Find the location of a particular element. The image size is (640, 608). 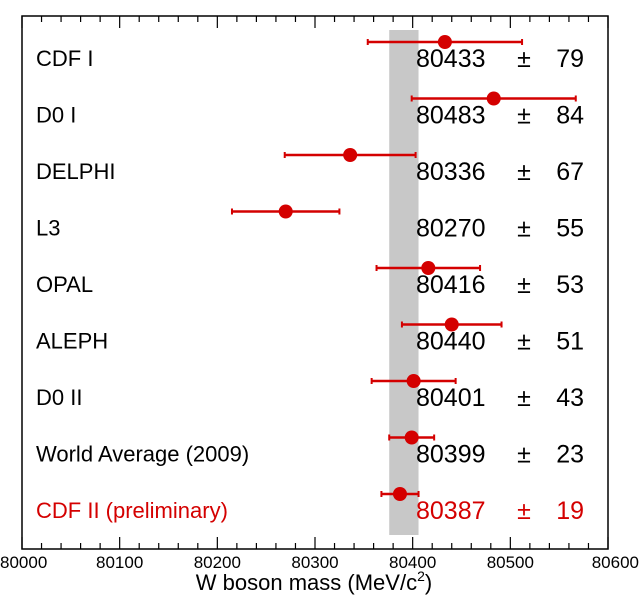

measurement-value: 80416 is located at coordinates (451, 285).